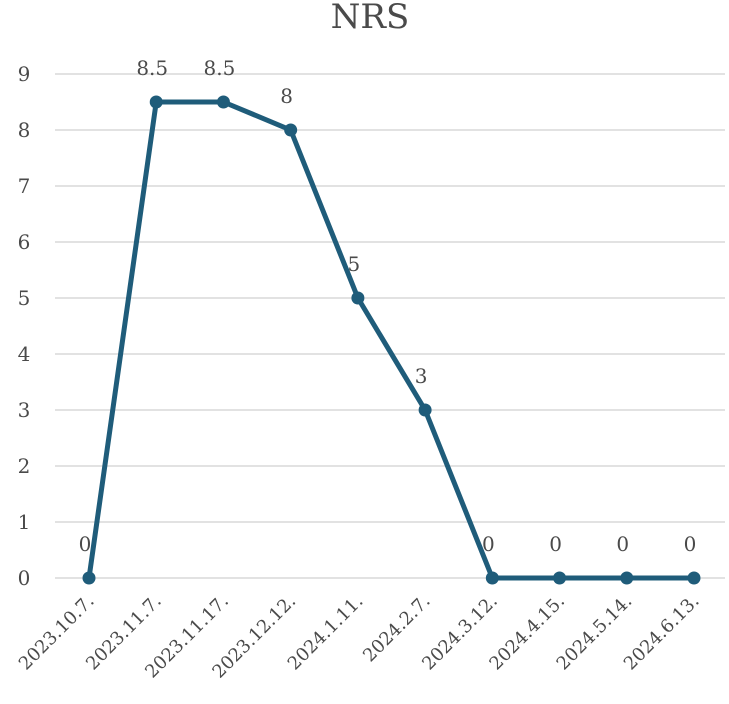 The image size is (729, 704). Describe the element at coordinates (24, 74) in the screenshot. I see `y-tick-label: 9` at that location.